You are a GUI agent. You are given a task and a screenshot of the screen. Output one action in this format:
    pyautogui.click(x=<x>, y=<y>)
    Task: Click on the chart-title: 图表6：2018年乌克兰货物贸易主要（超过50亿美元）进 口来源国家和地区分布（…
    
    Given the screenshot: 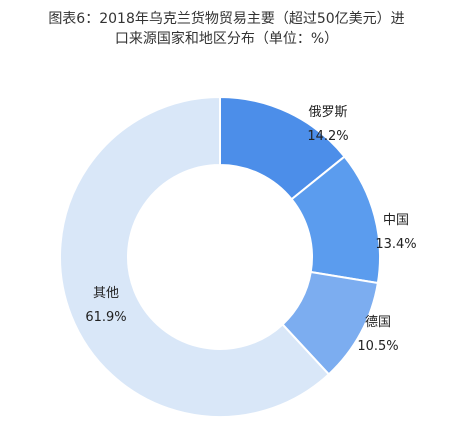 What is the action you would take?
    pyautogui.click(x=226, y=29)
    